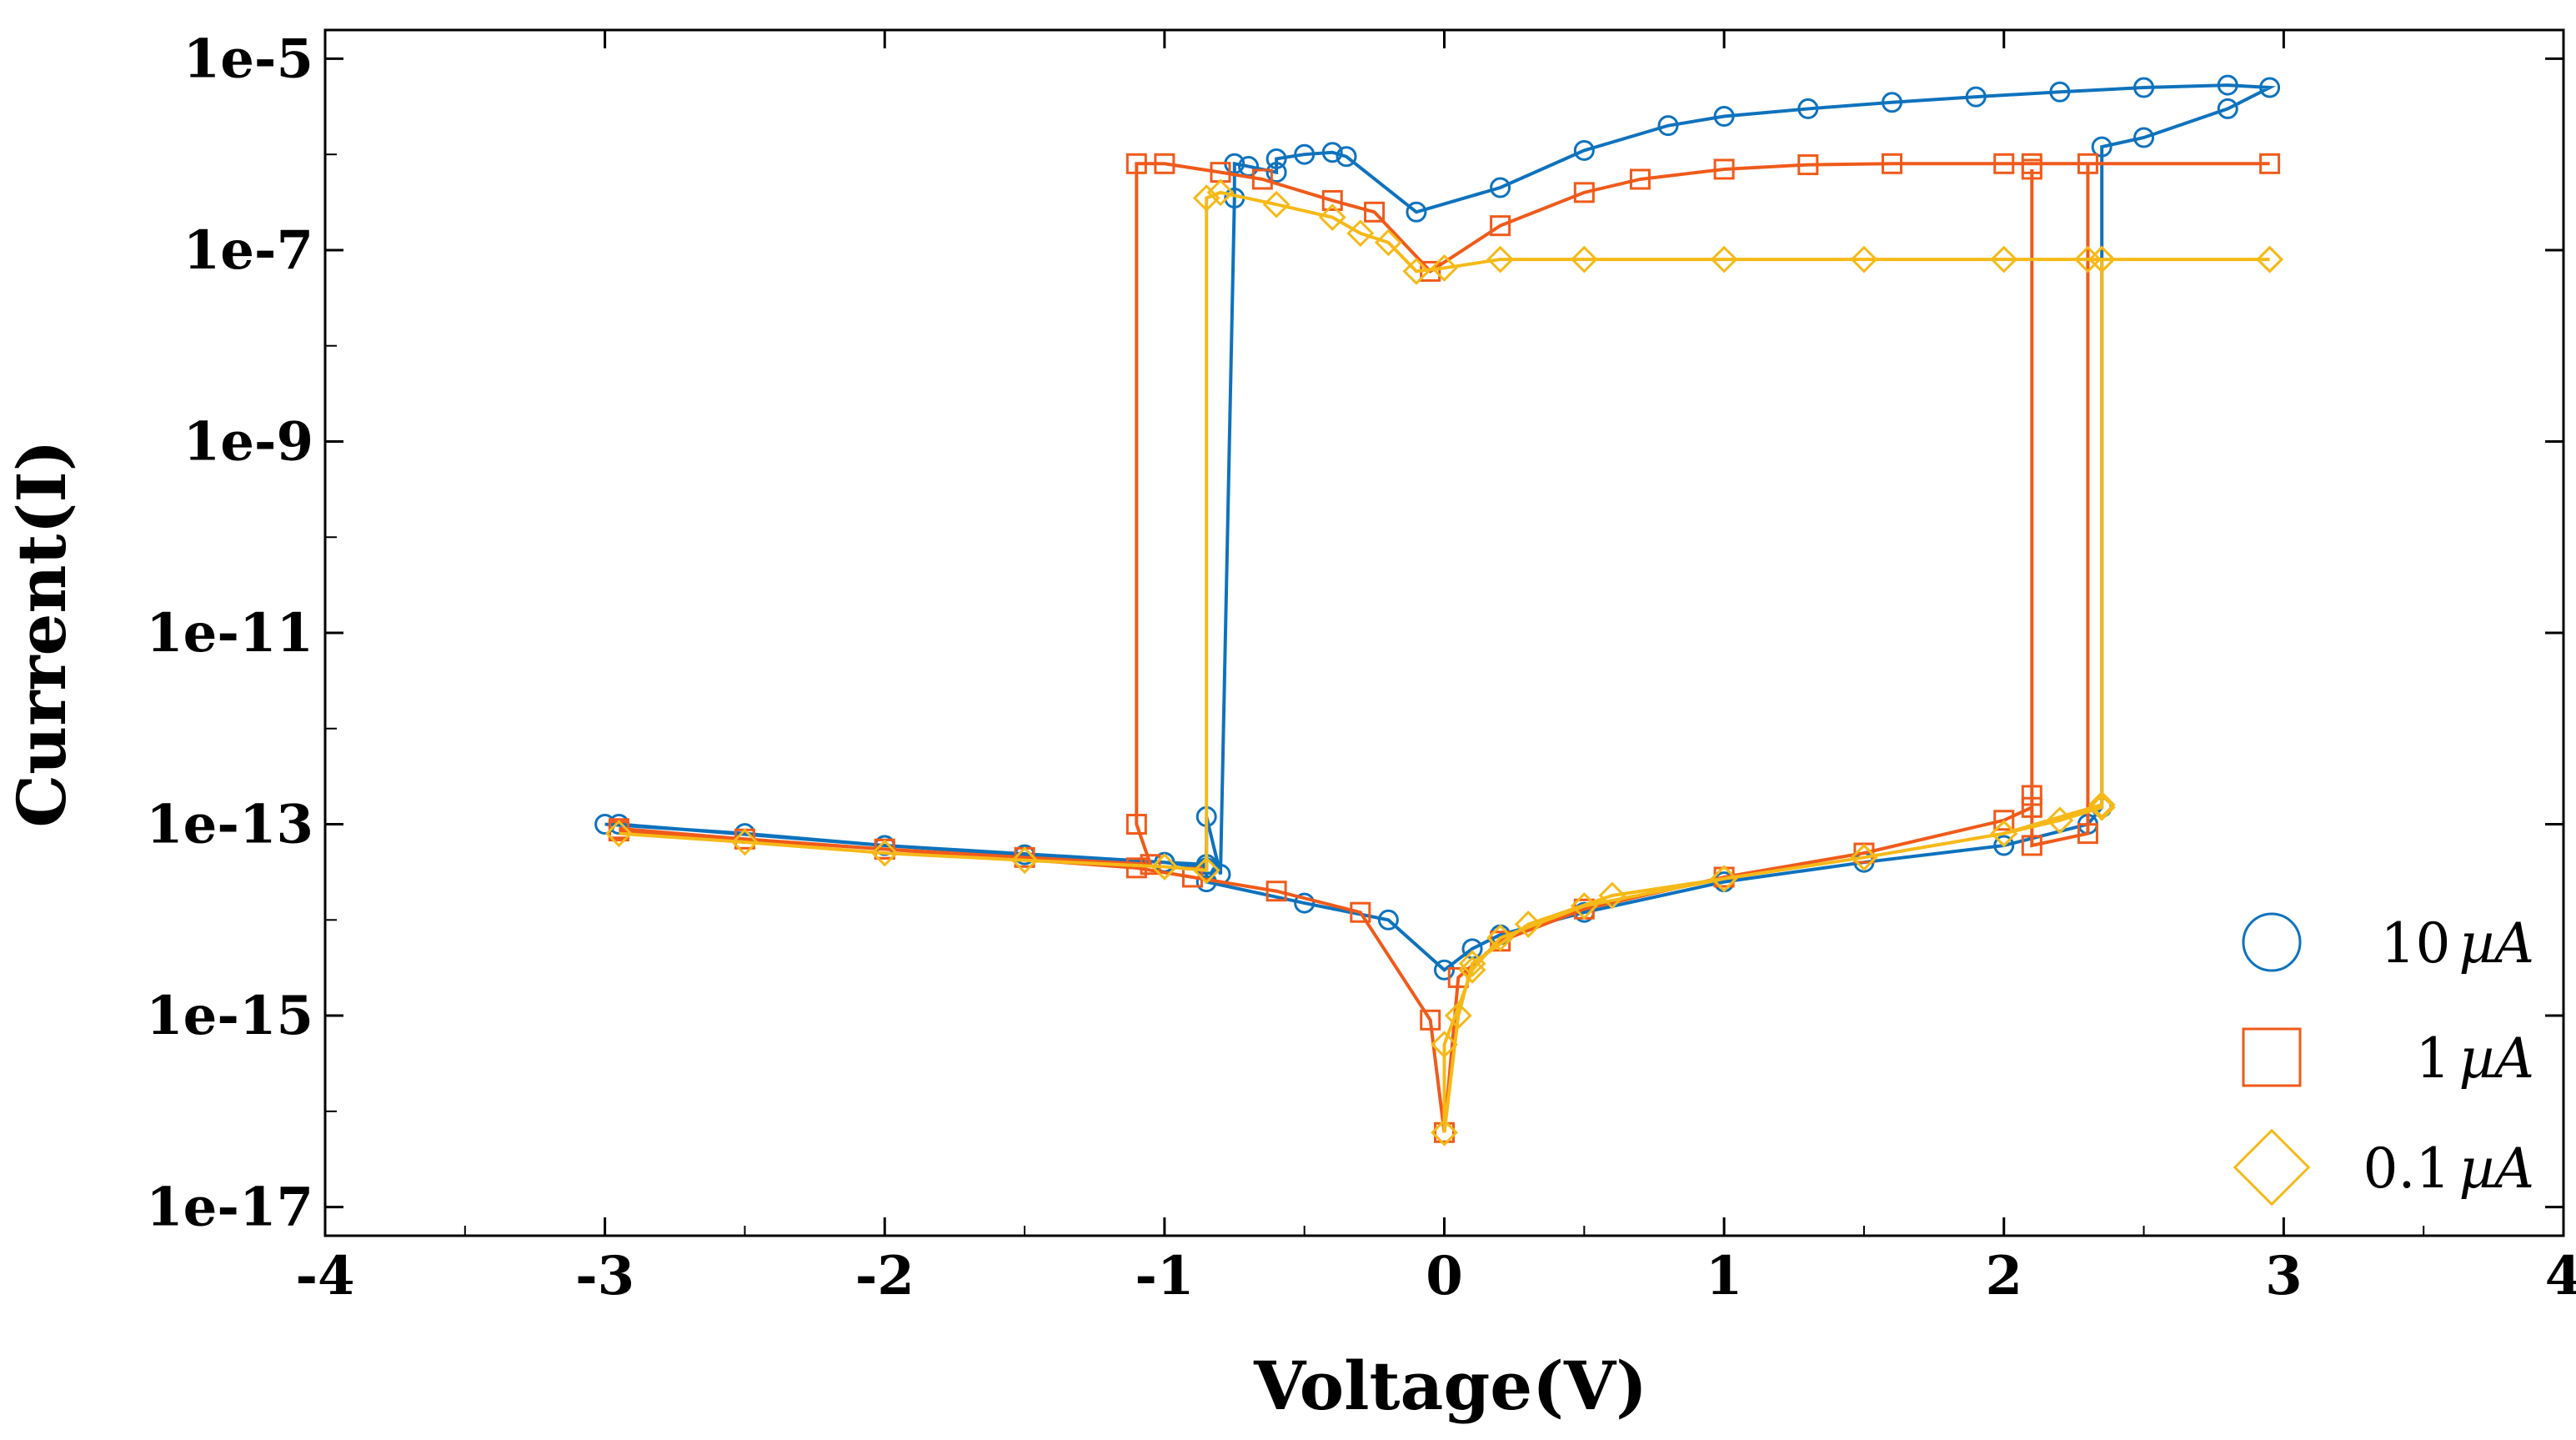 This screenshot has width=2576, height=1440. I want to click on y-axis-title: Current(I), so click(42, 633).